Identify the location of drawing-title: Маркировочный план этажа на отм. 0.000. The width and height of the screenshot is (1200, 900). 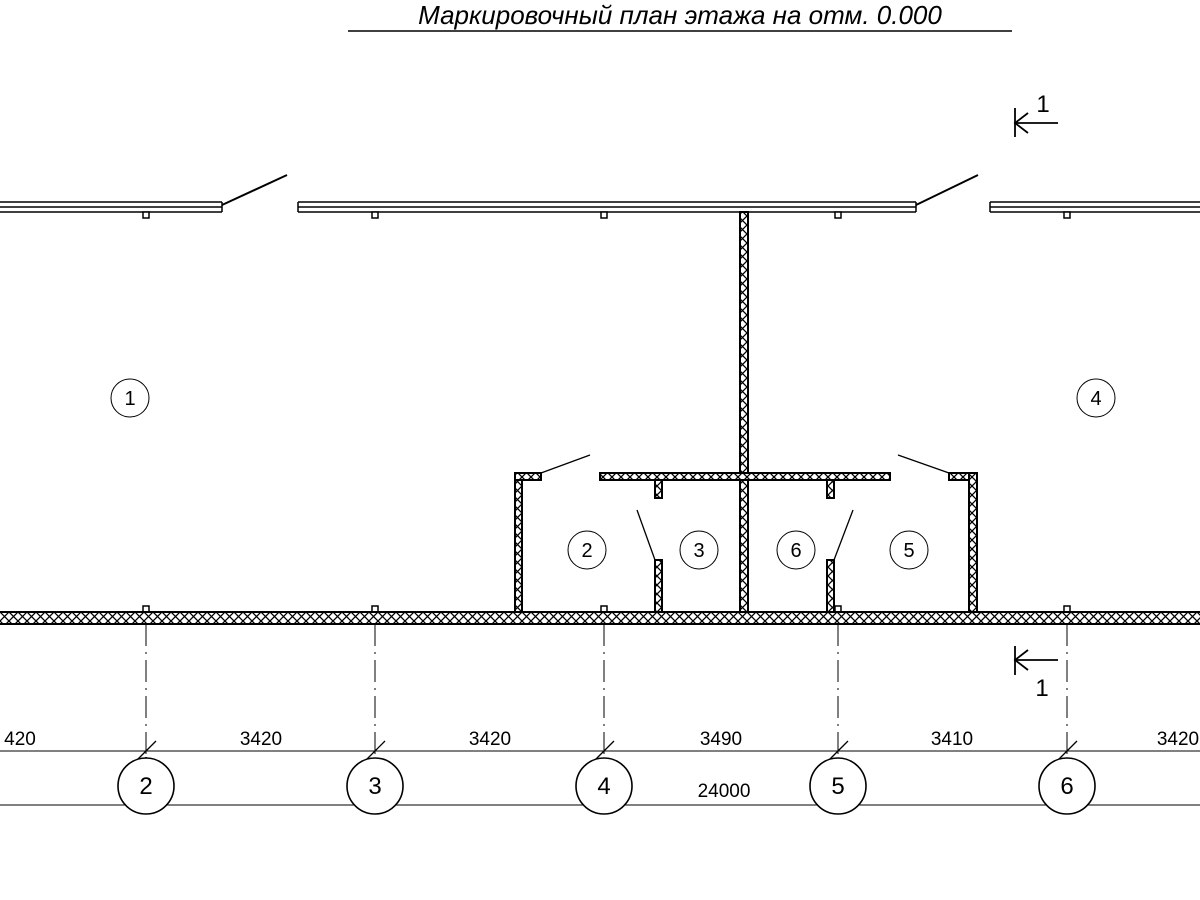
(680, 15).